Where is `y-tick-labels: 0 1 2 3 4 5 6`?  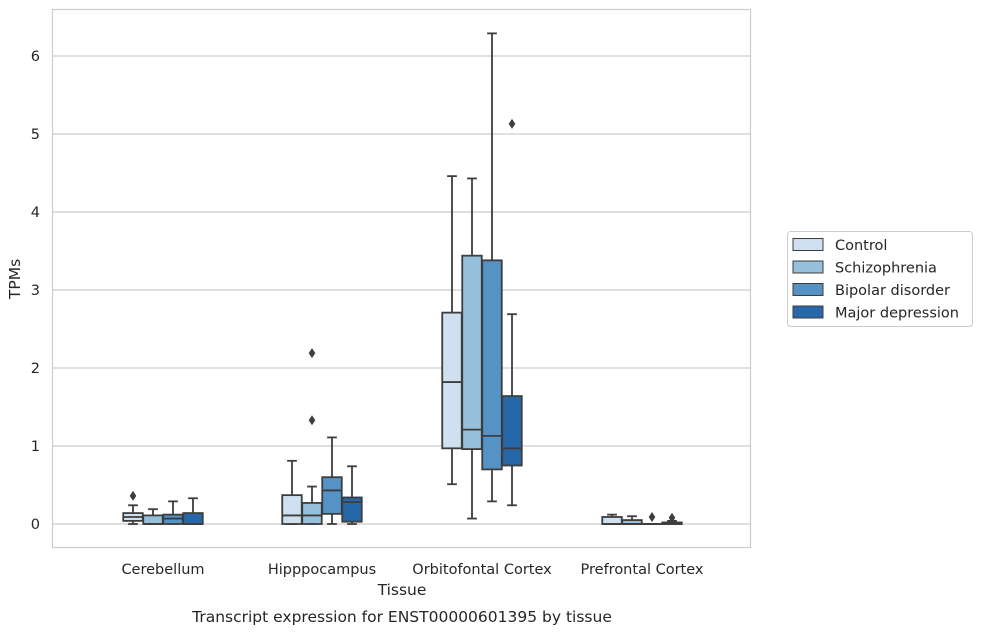 y-tick-labels: 0 1 2 3 4 5 6 is located at coordinates (35, 291).